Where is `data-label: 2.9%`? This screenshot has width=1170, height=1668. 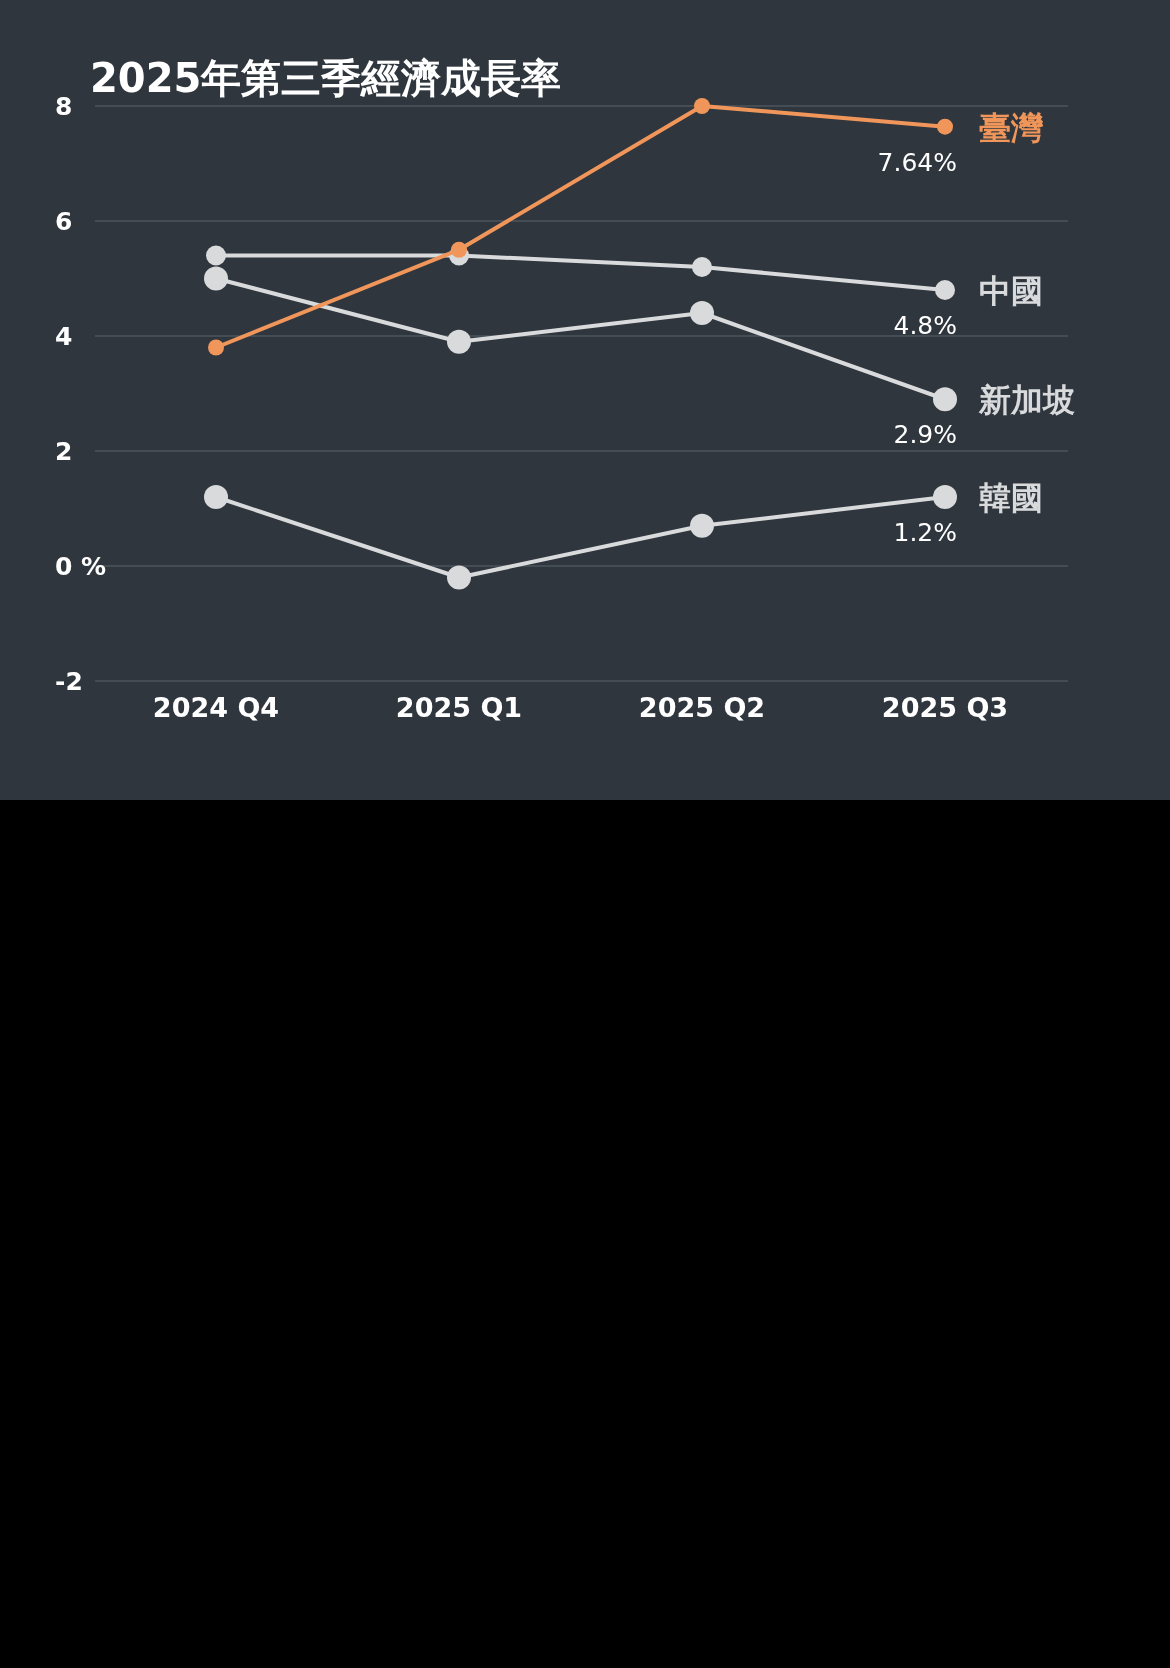
data-label: 2.9% is located at coordinates (925, 435).